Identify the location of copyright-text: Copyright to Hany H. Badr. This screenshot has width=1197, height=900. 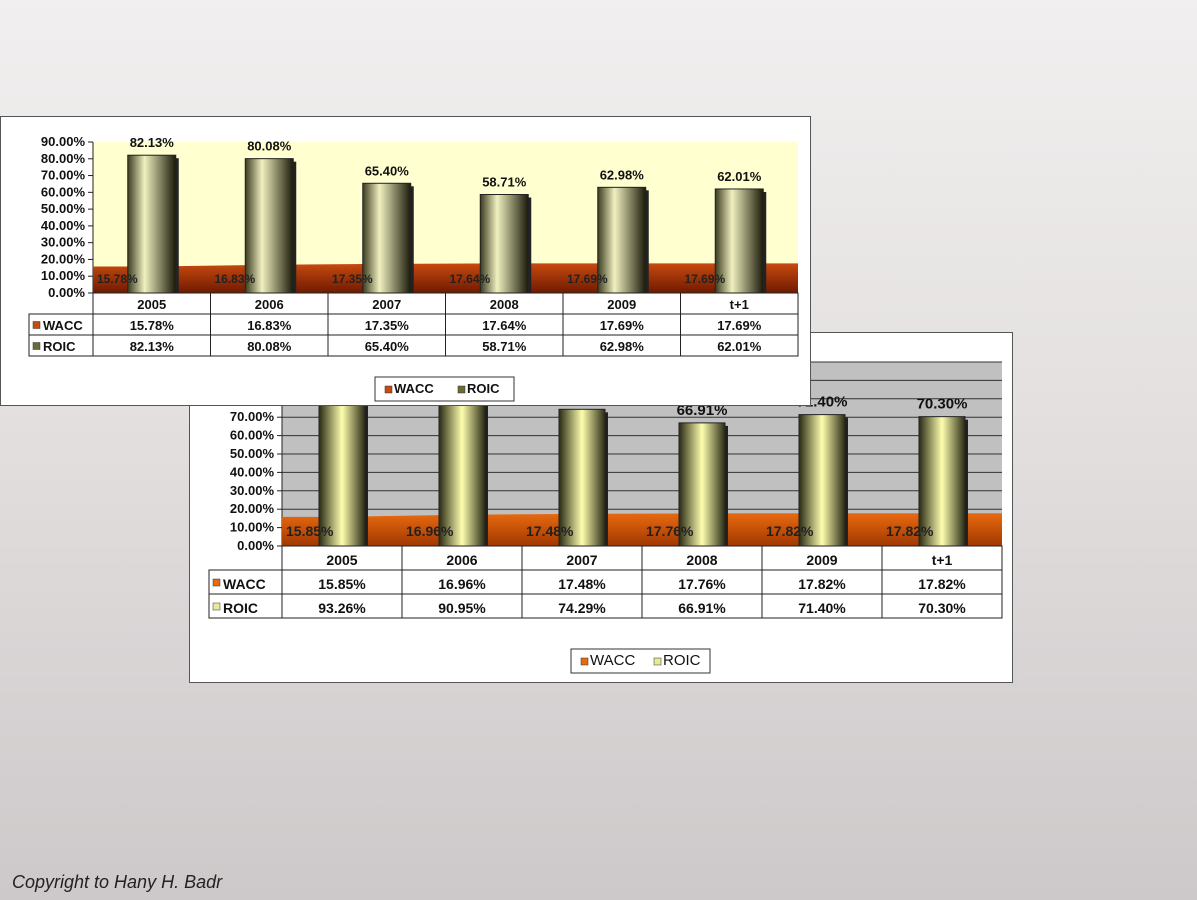
(117, 882).